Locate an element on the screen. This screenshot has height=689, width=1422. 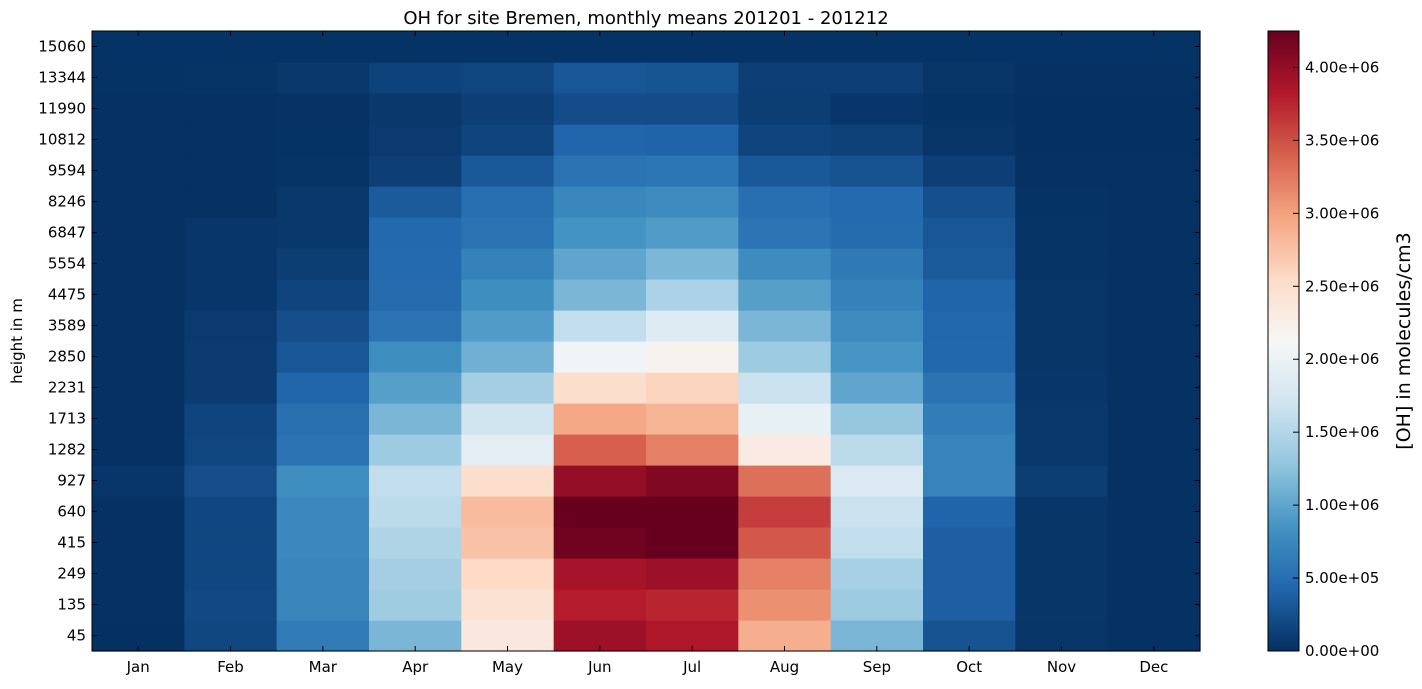
y-tick-label: 10812 is located at coordinates (62, 140).